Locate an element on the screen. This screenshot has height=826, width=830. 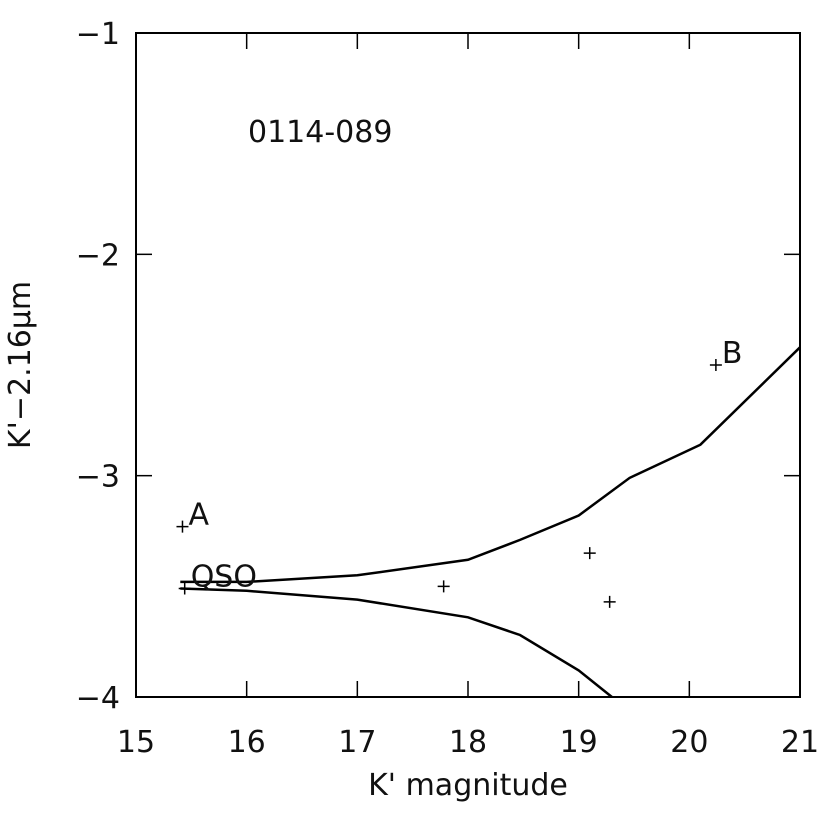
point-label: QSO is located at coordinates (224, 577).